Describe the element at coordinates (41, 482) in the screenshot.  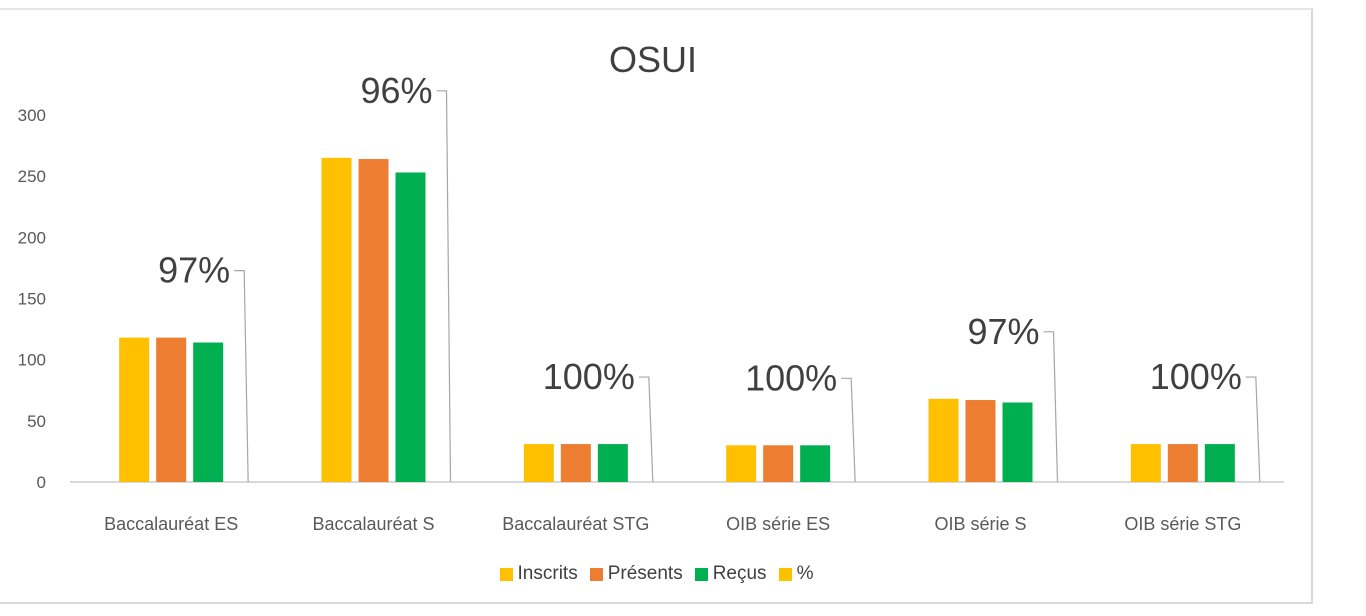
I see `y-tick-label: 0` at that location.